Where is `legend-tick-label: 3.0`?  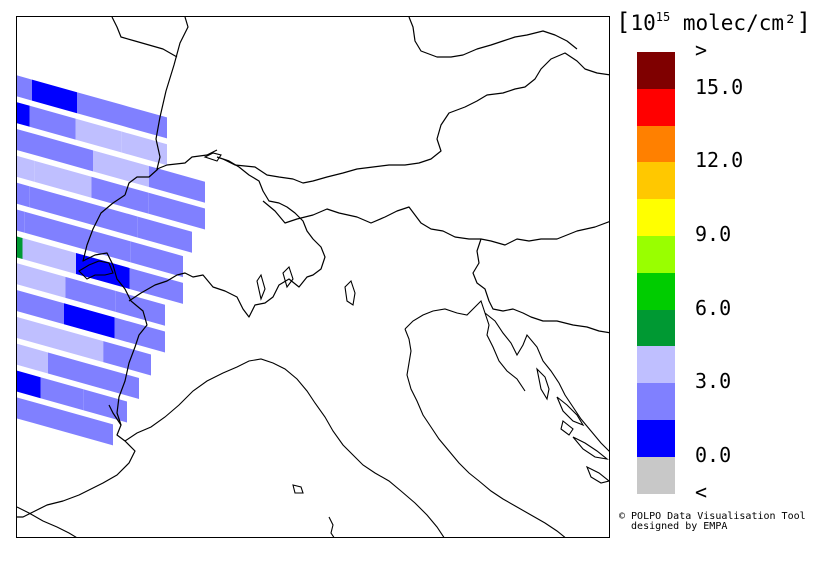
legend-tick-label: 3.0 is located at coordinates (713, 381).